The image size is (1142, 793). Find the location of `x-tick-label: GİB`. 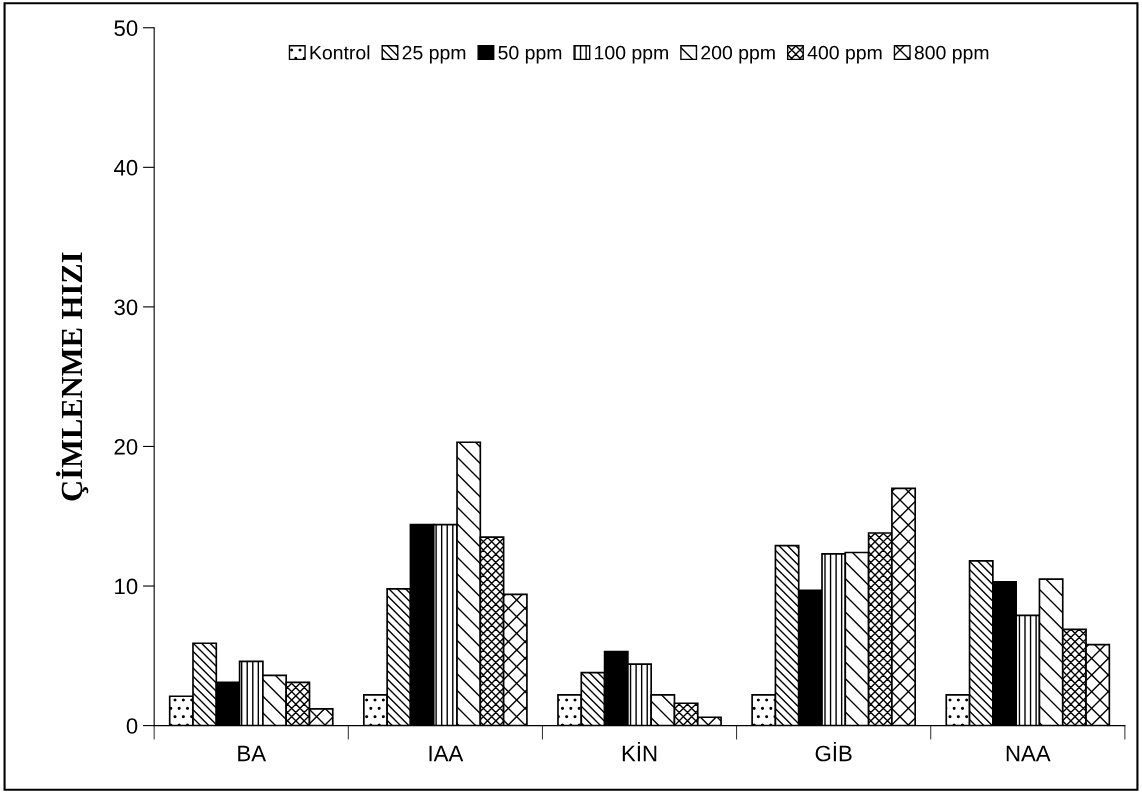

x-tick-label: GİB is located at coordinates (833, 751).